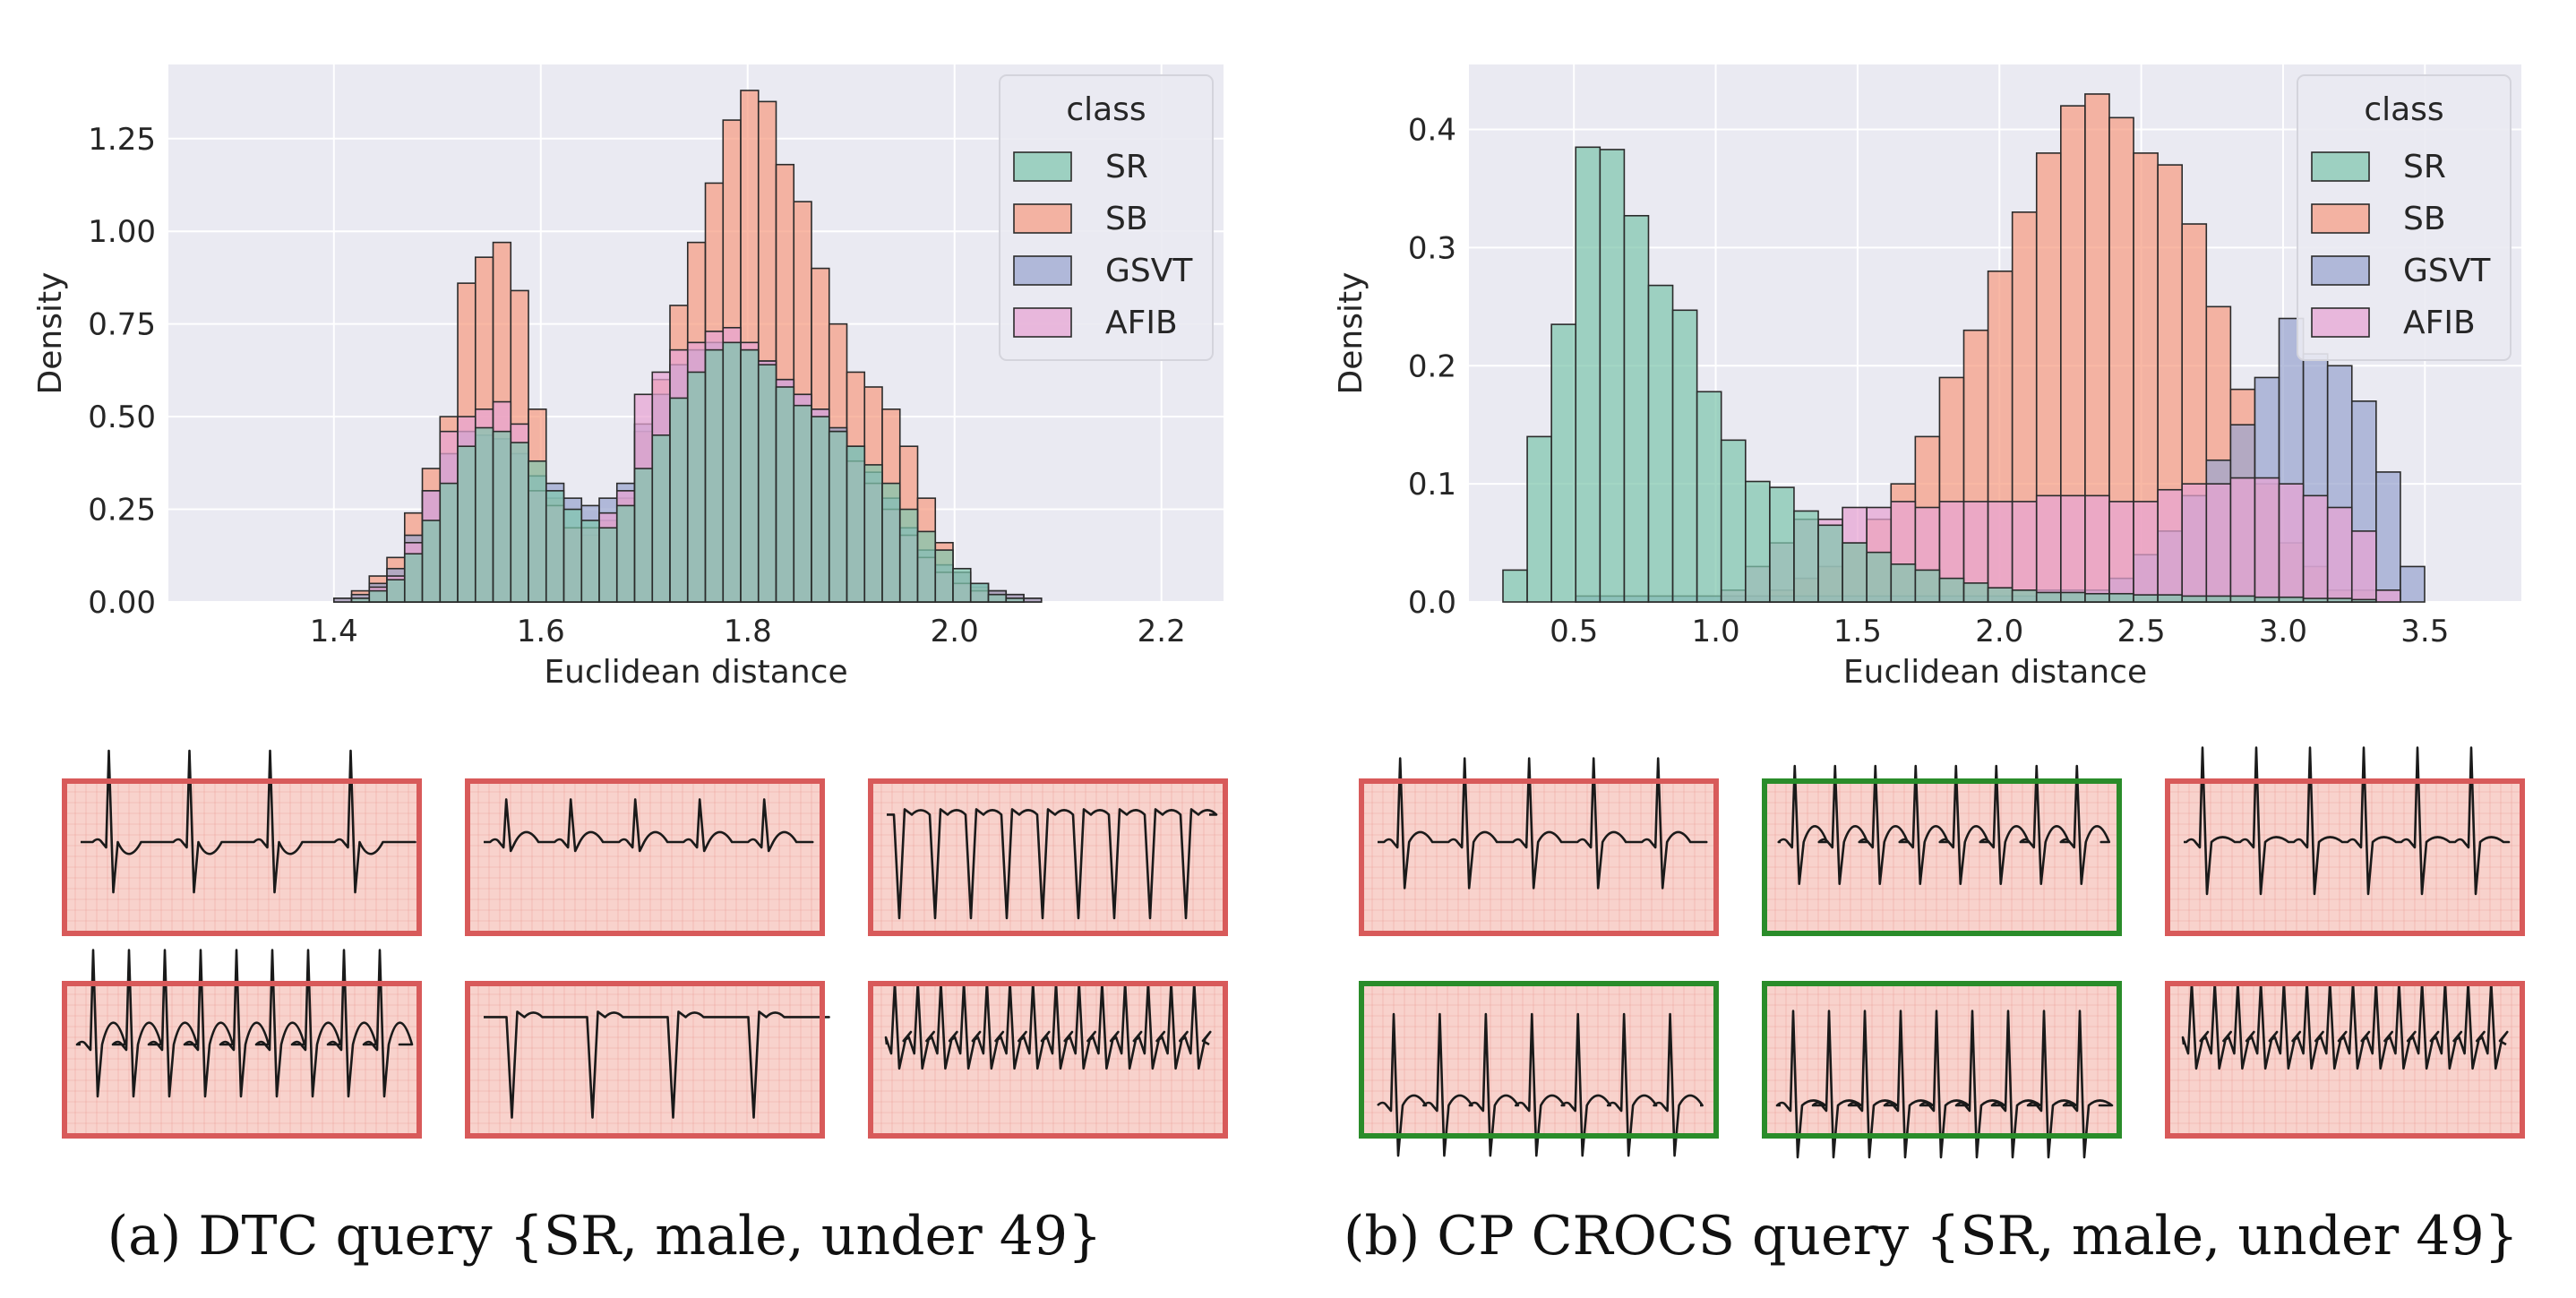  Describe the element at coordinates (2340, 323) in the screenshot. I see `legend-swatch-afib` at that location.